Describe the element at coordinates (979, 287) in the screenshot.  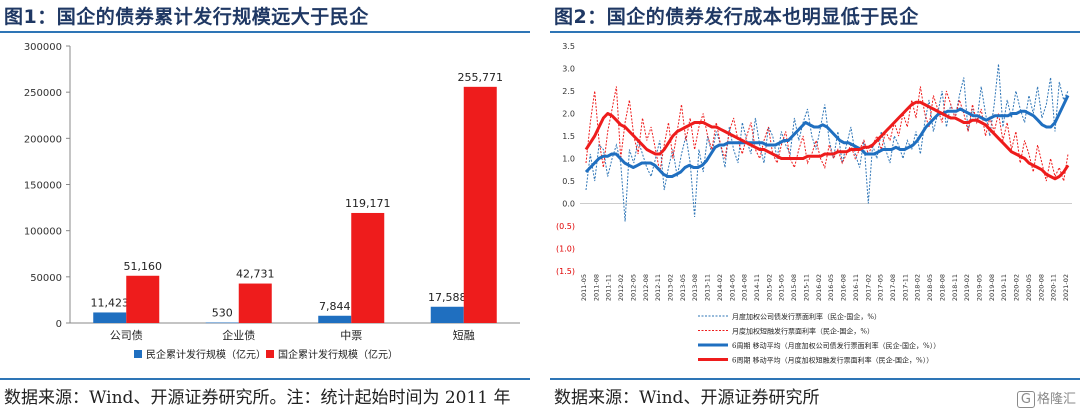
I see `x-tick-label: 2019-05` at that location.